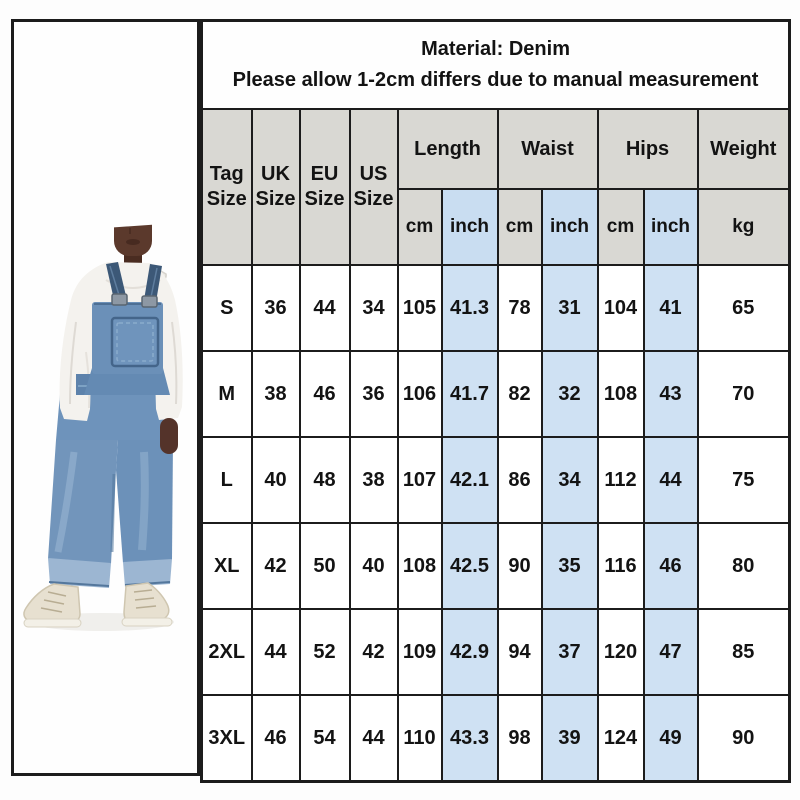  What do you see at coordinates (743, 394) in the screenshot?
I see `cell-weight-kg: 70` at bounding box center [743, 394].